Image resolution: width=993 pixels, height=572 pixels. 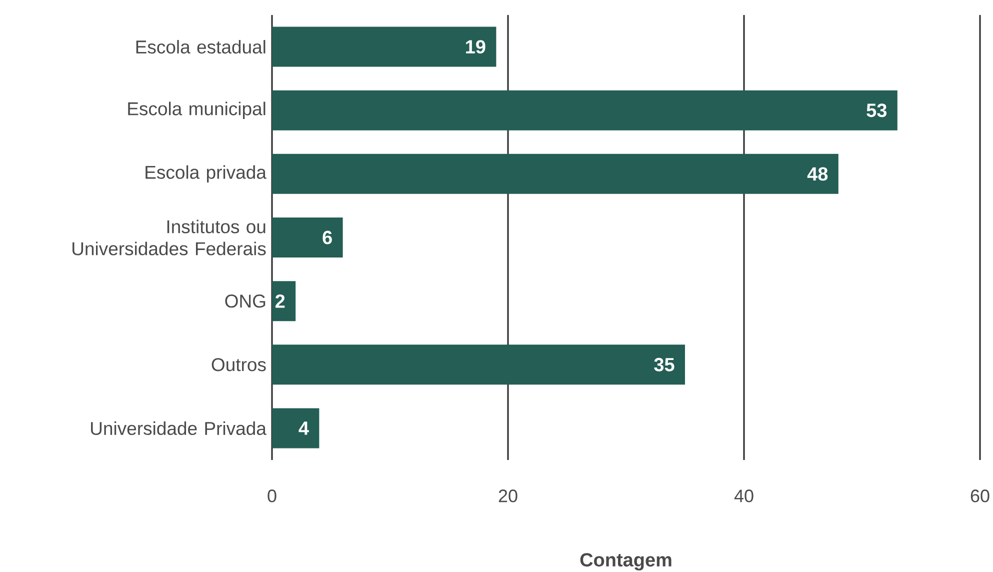 What do you see at coordinates (327, 237) in the screenshot?
I see `data-label: 6` at bounding box center [327, 237].